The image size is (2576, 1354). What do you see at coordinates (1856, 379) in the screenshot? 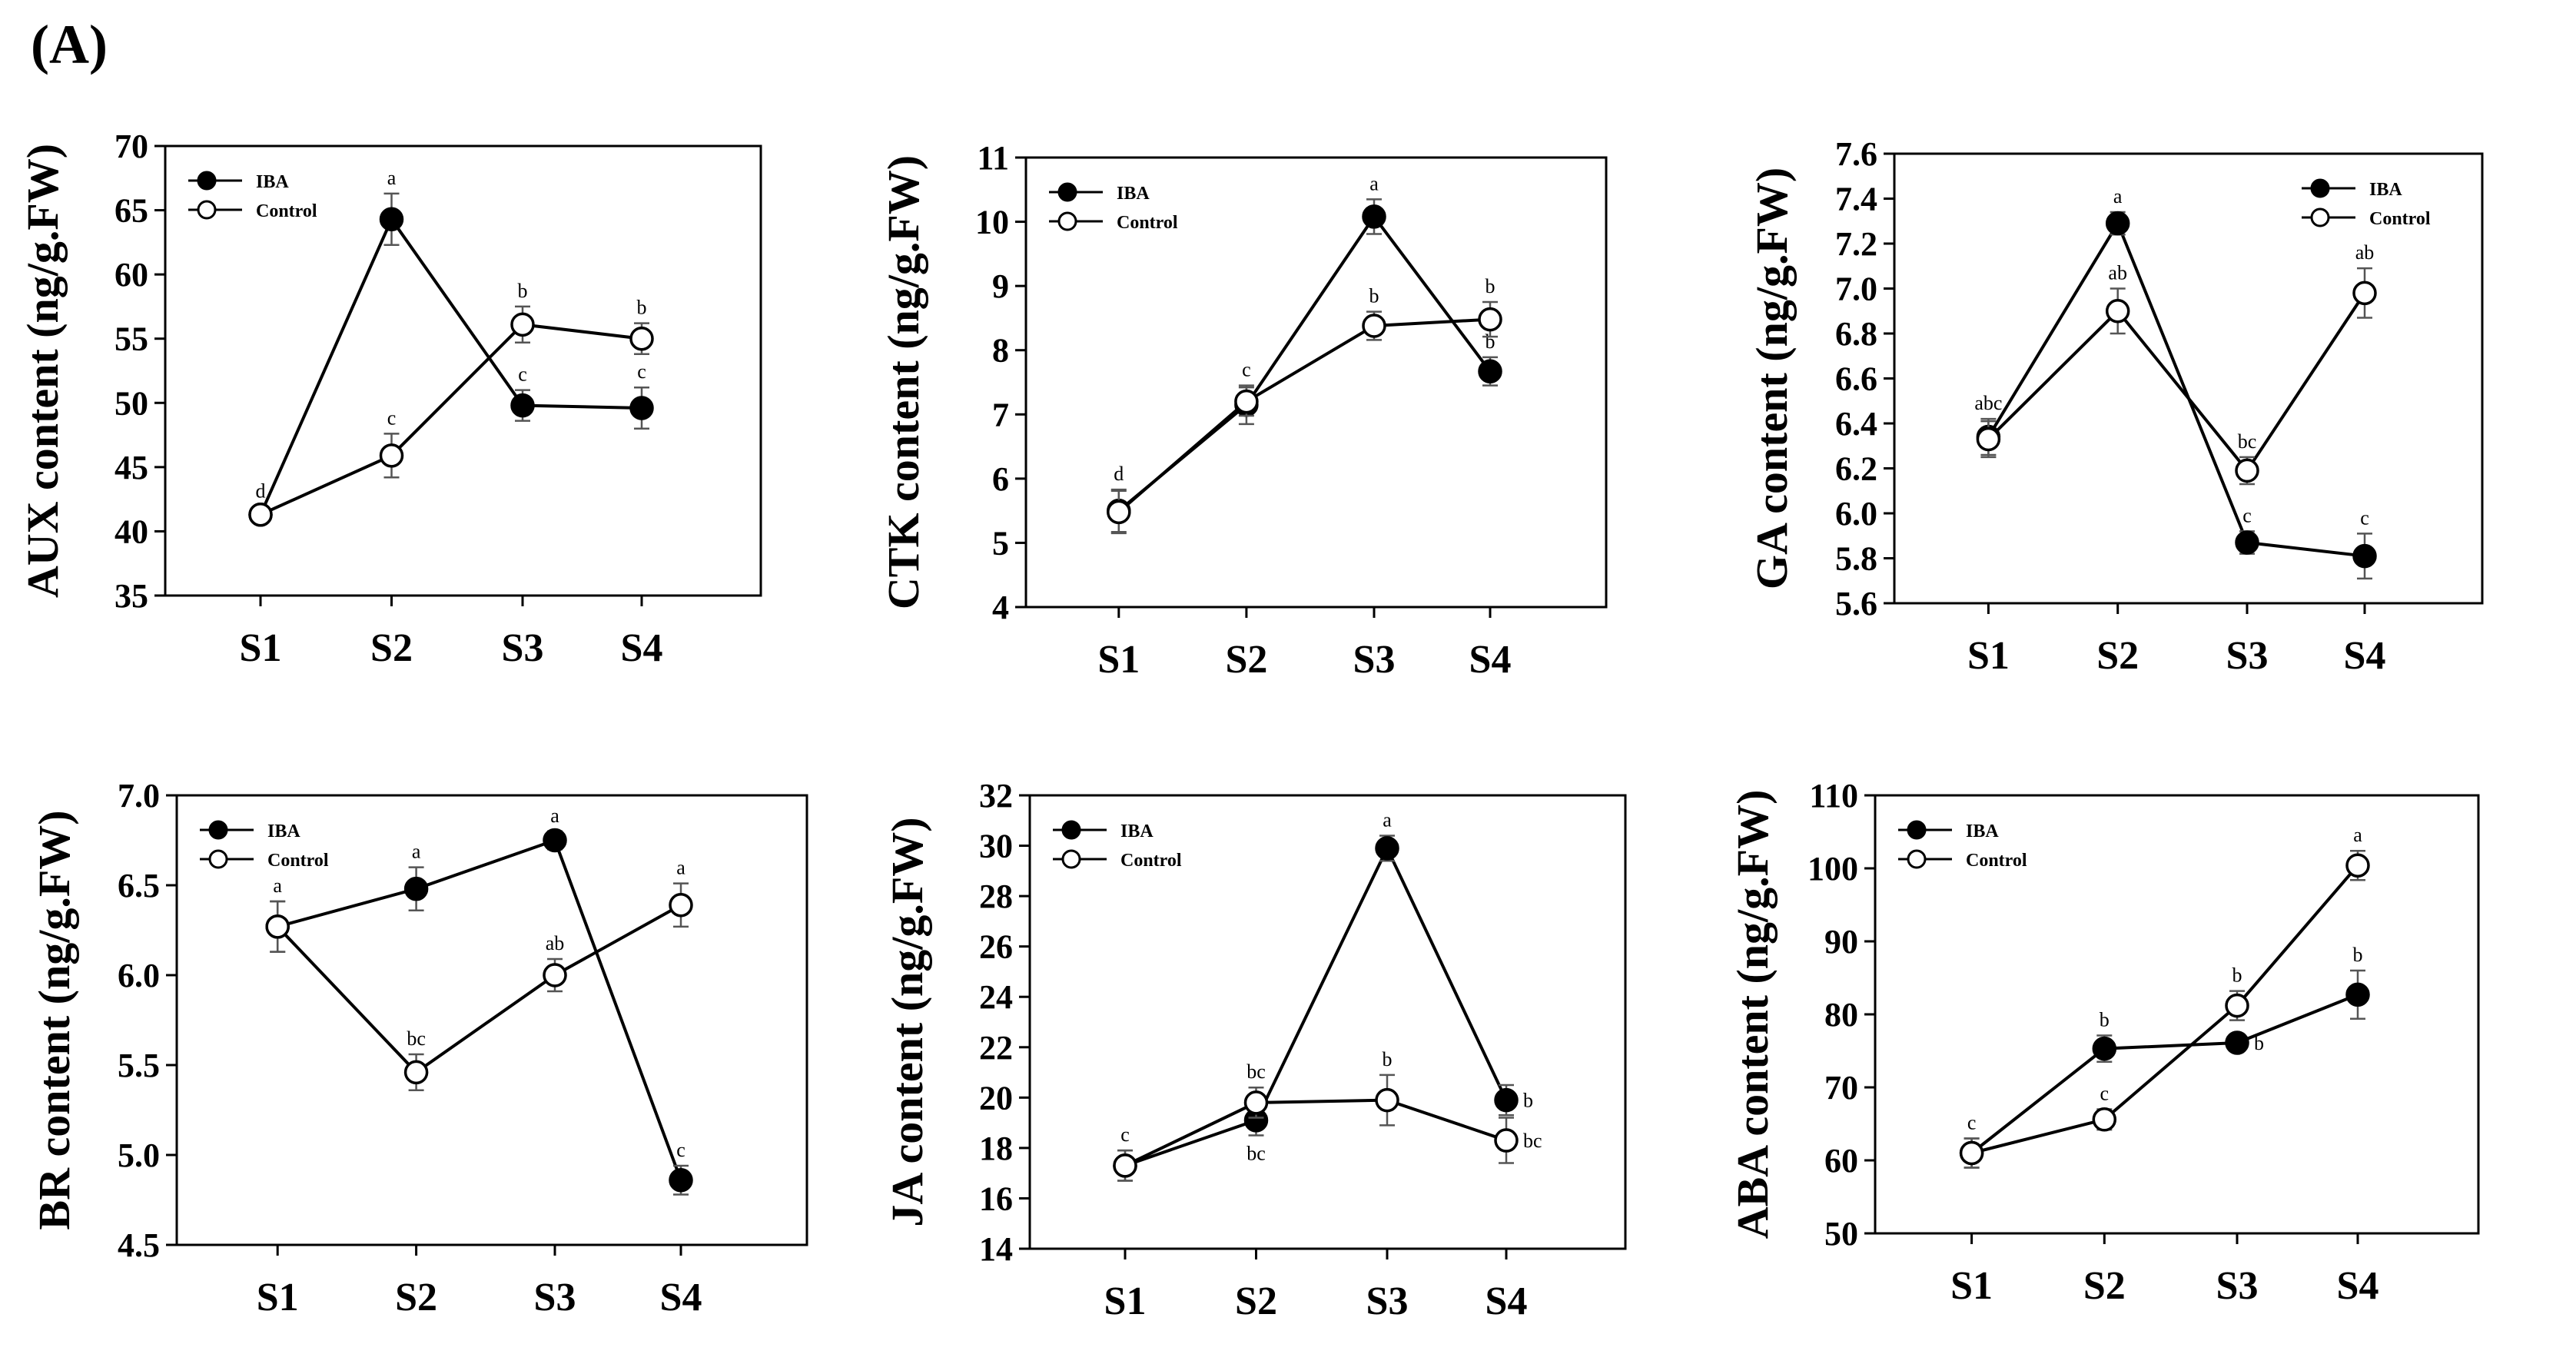
I see `y-tick-label: 6.6` at bounding box center [1856, 379].